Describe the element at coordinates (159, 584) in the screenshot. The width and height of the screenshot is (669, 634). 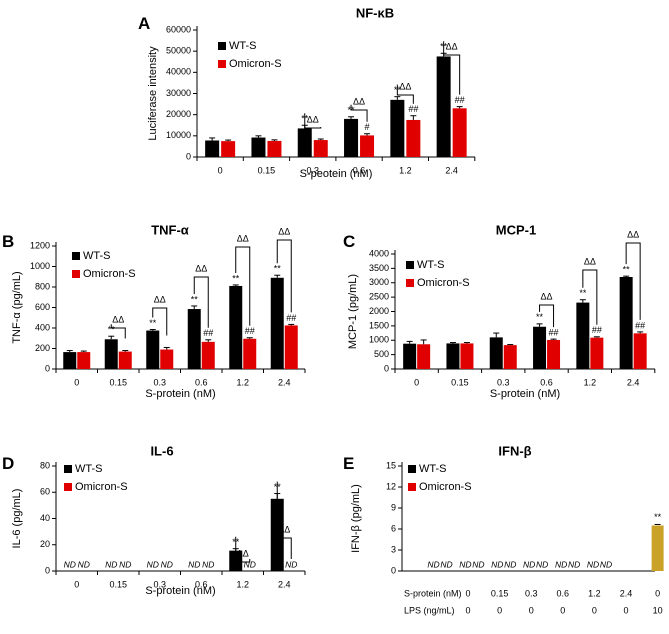
I see `panel-d-category-label: 0.3` at that location.